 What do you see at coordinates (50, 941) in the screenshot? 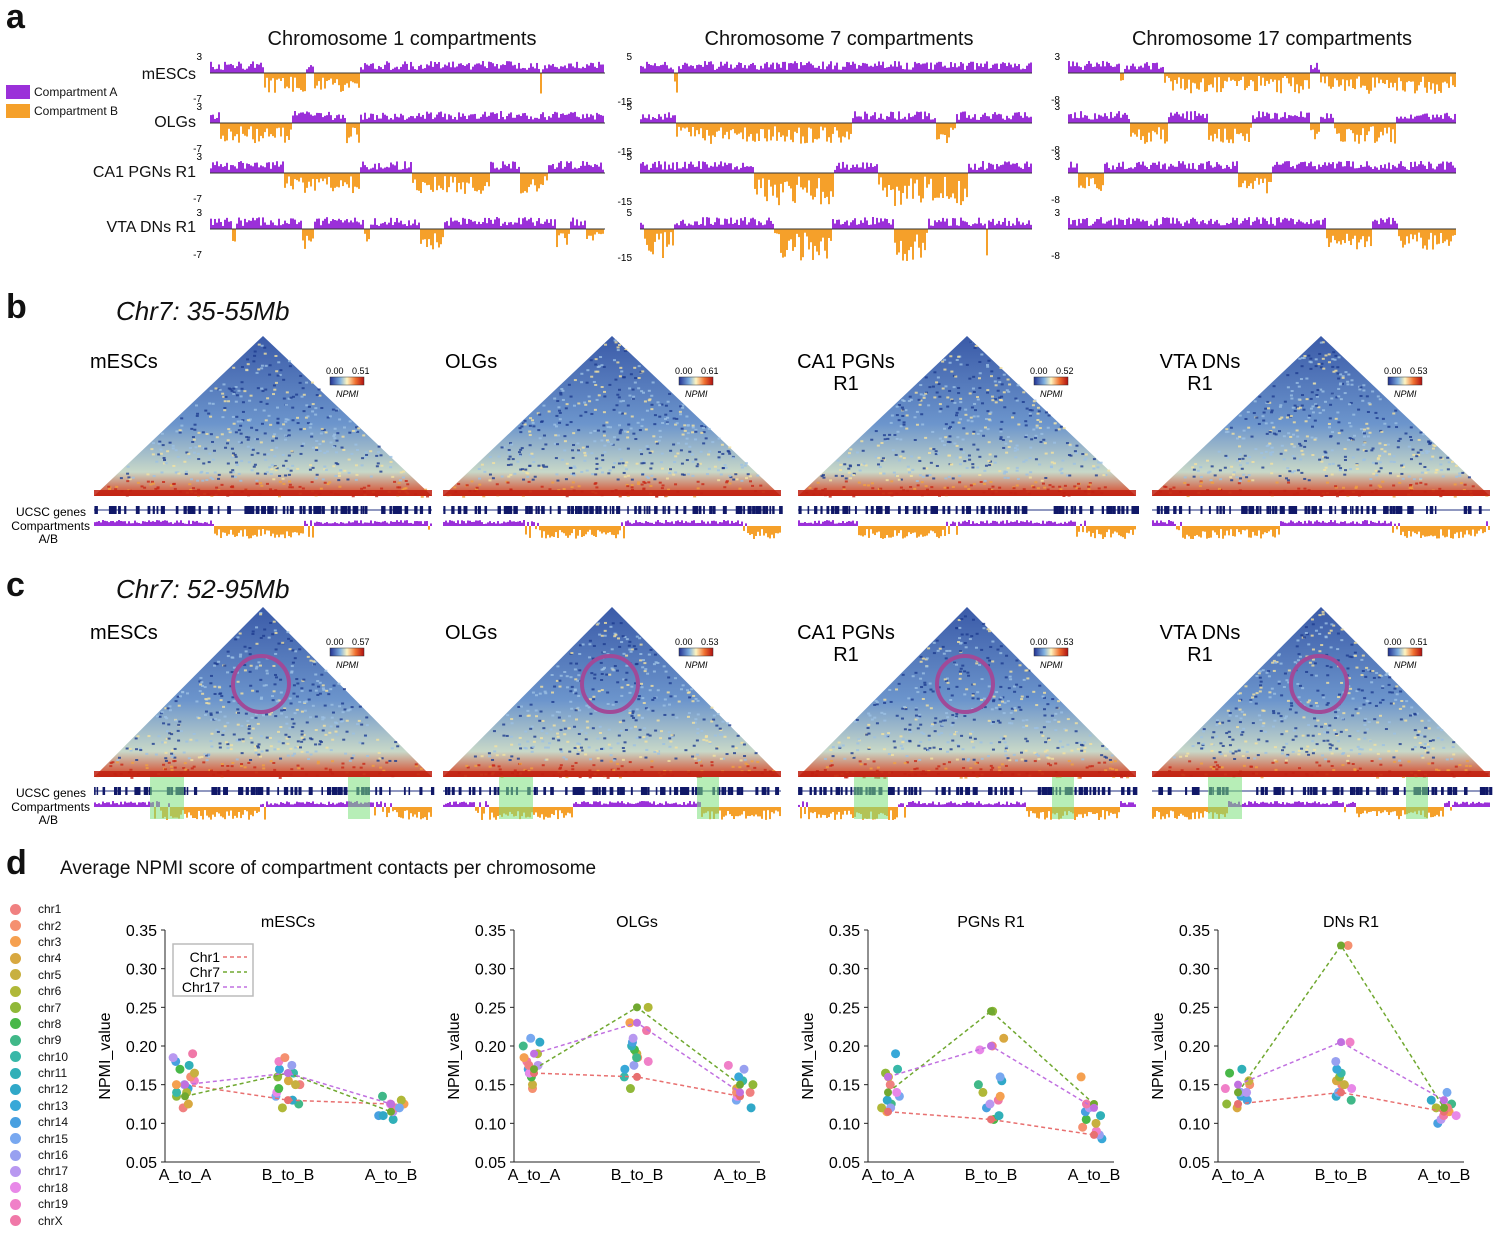
I see `legend-label: chr3` at bounding box center [50, 941].